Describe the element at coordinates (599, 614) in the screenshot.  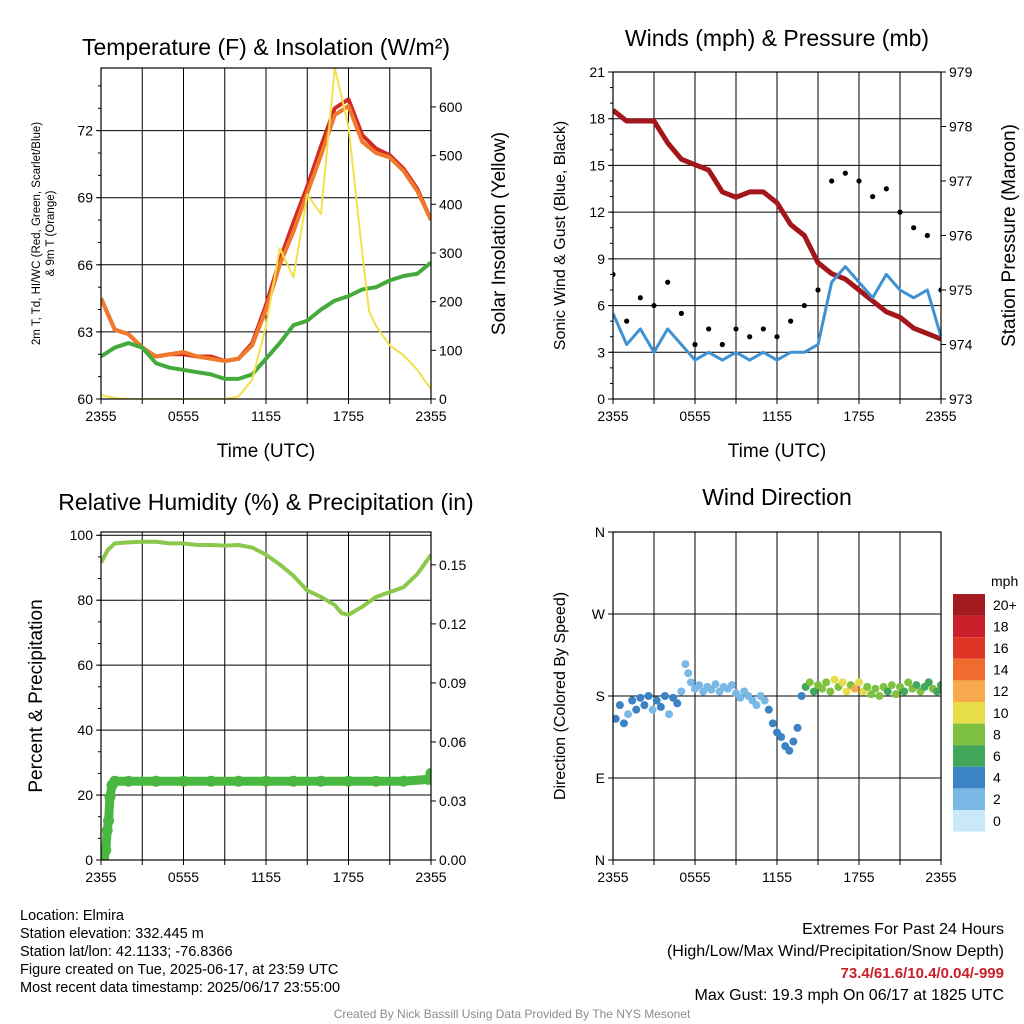
I see `y-tick-label-left: W` at that location.